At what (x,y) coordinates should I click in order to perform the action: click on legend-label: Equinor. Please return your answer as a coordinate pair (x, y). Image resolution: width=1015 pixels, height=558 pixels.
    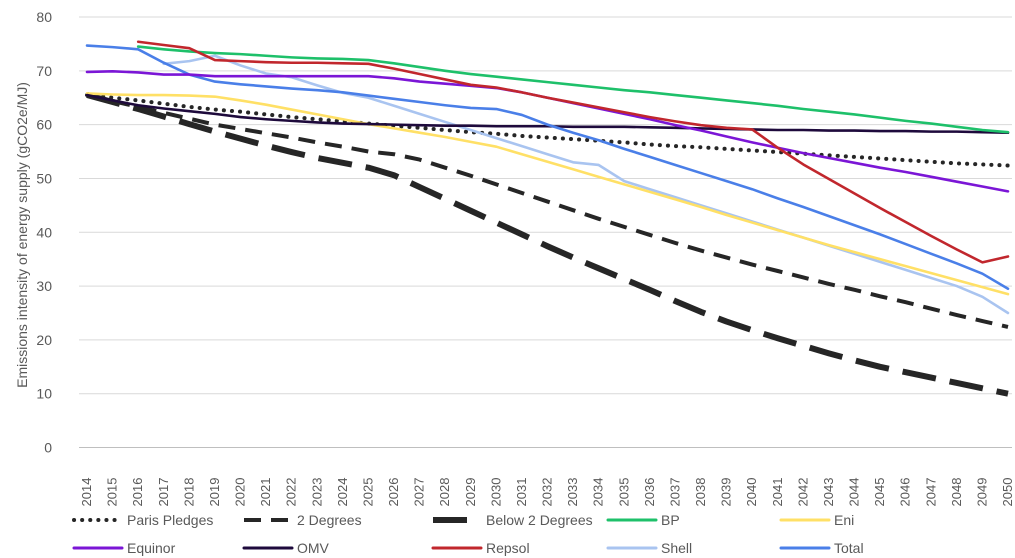
    Looking at the image, I should click on (151, 548).